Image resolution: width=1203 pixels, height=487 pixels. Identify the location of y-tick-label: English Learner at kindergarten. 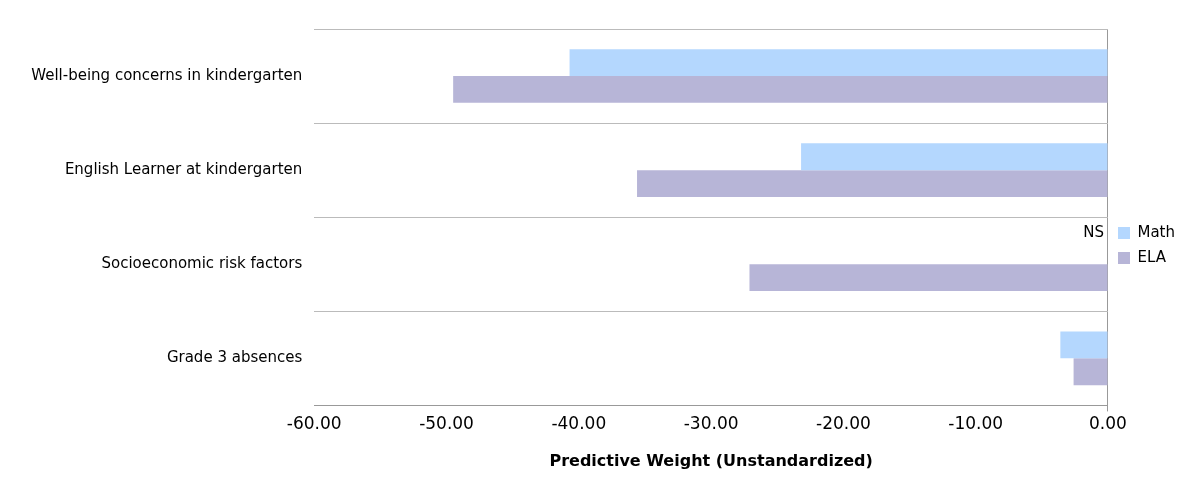
(183, 169).